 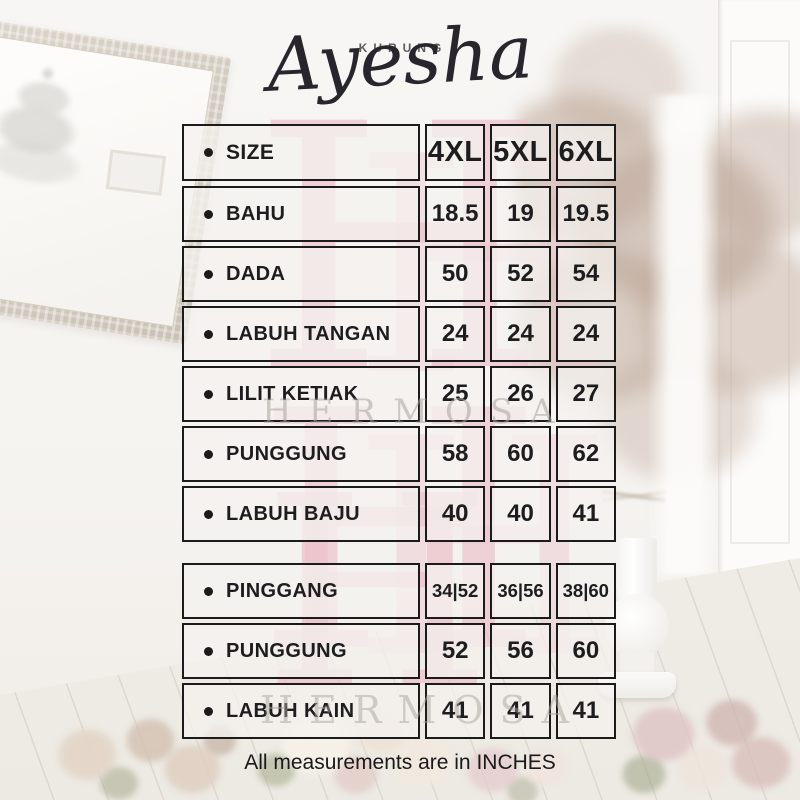 I want to click on table-row-labuh-baju: LABUH BAJU 40 40 41, so click(x=399, y=514).